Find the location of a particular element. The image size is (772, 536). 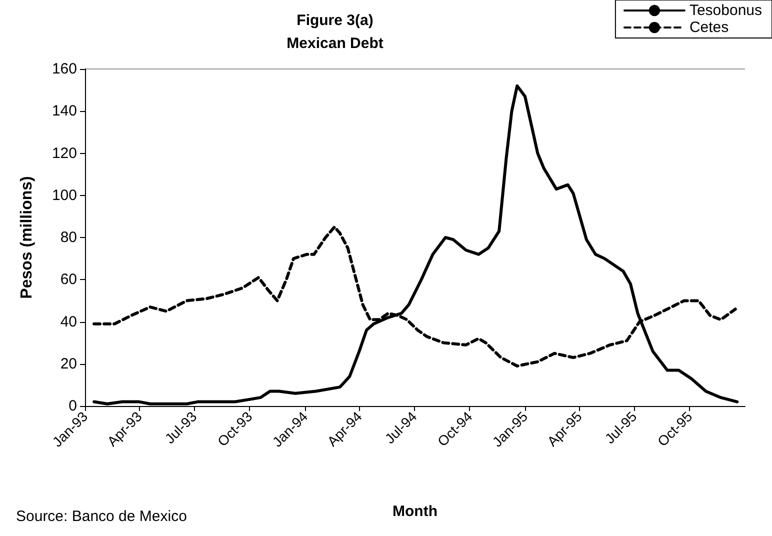

y-tick-label: 120 is located at coordinates (64, 153).